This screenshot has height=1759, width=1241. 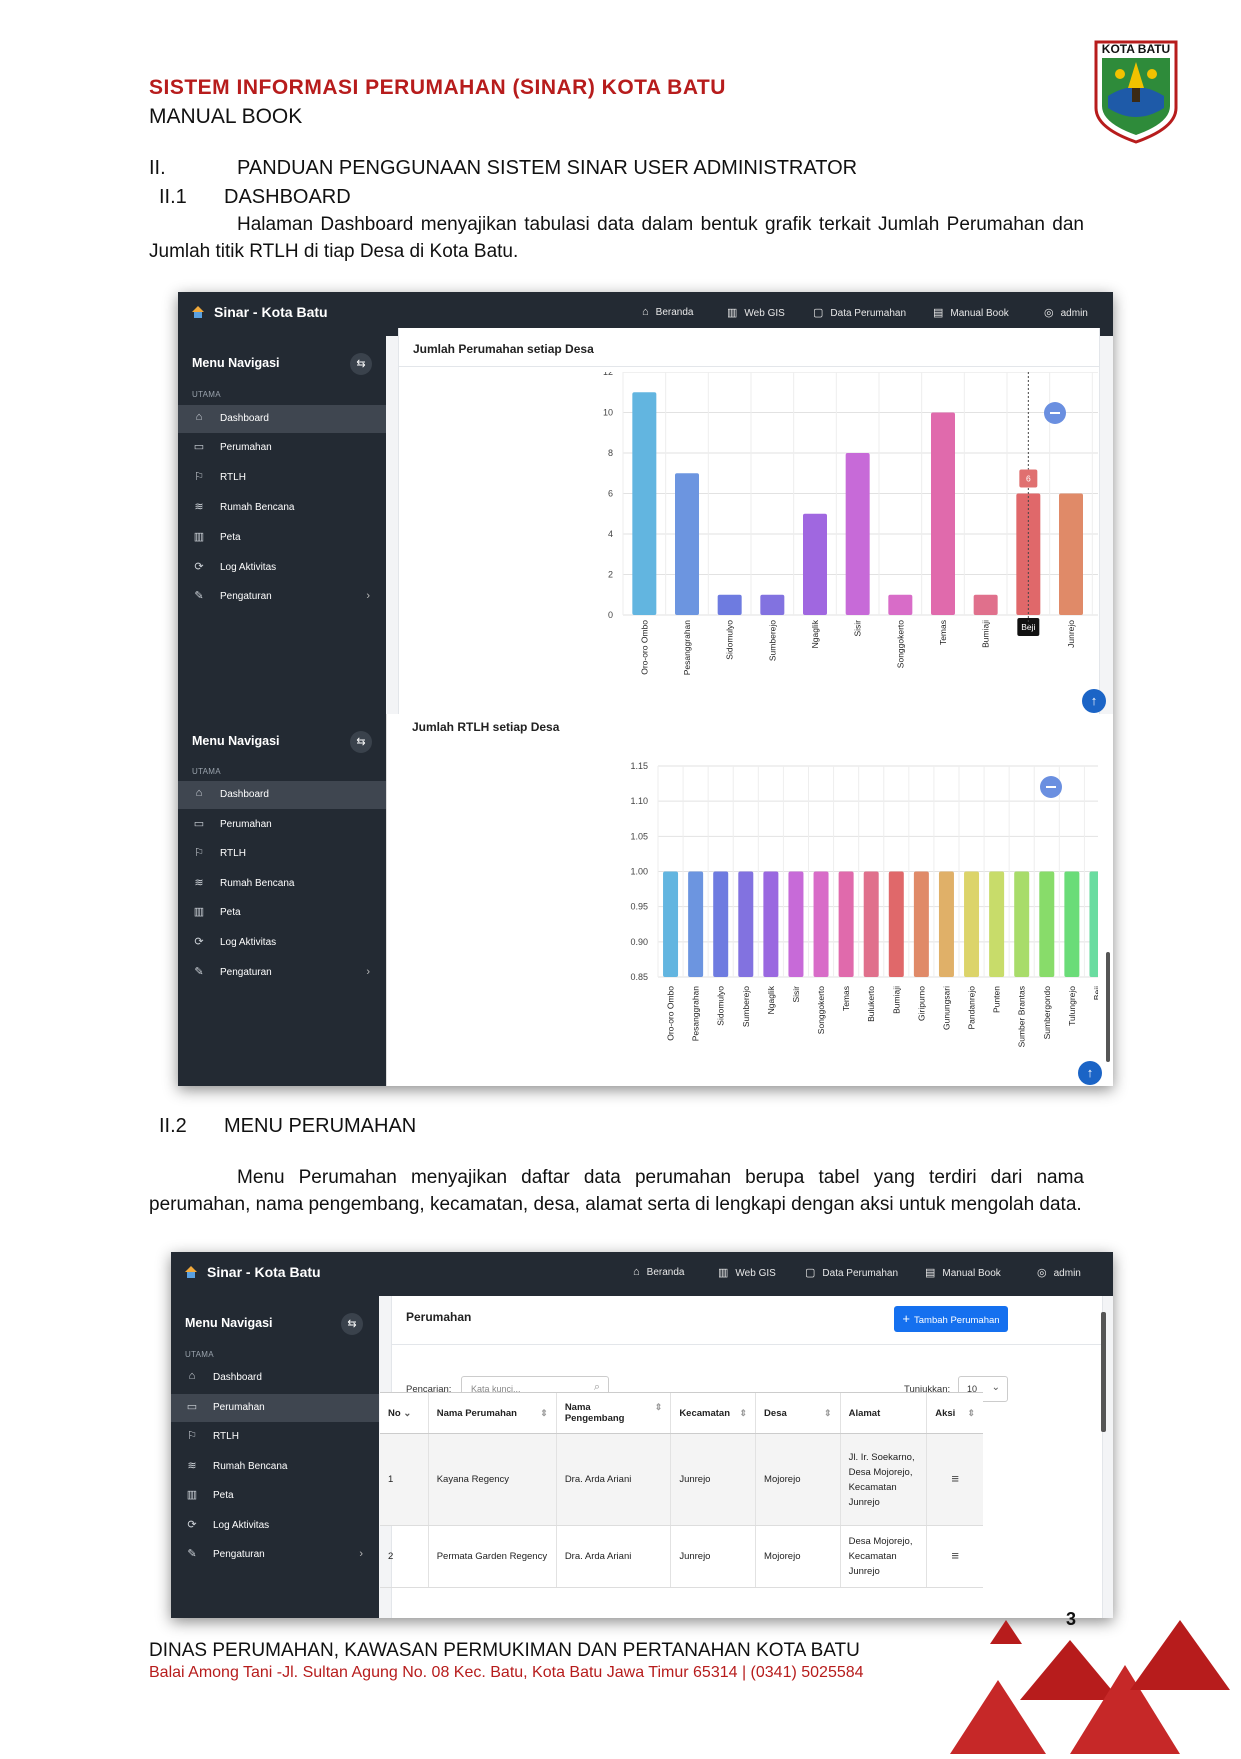 I want to click on sidebar-toggle-icon-3: ⇆, so click(x=352, y=1324).